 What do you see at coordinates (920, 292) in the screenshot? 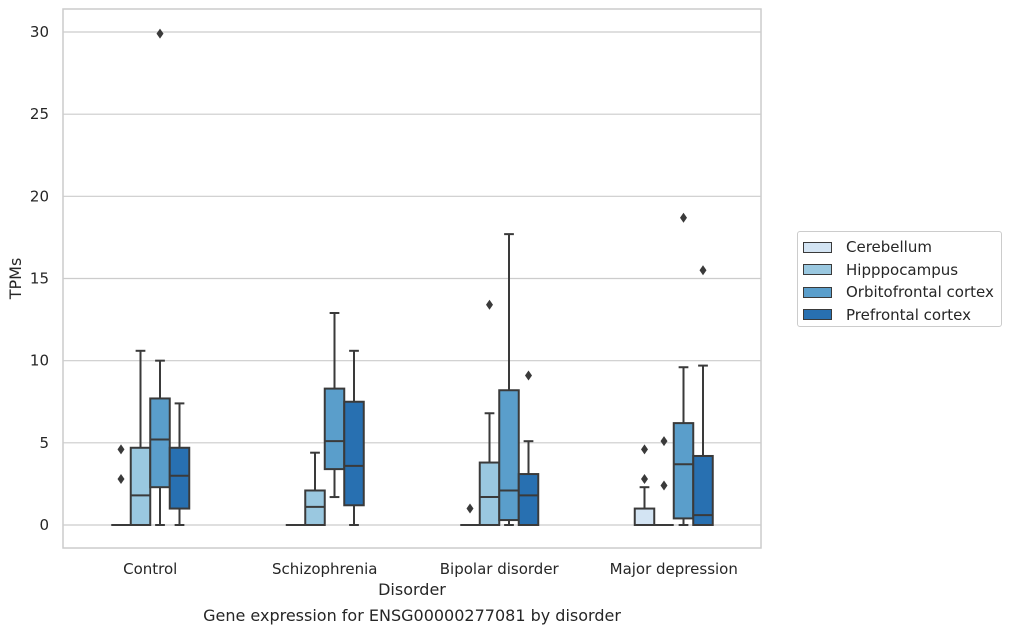
I see `legend-label: Orbitofrontal cortex` at bounding box center [920, 292].